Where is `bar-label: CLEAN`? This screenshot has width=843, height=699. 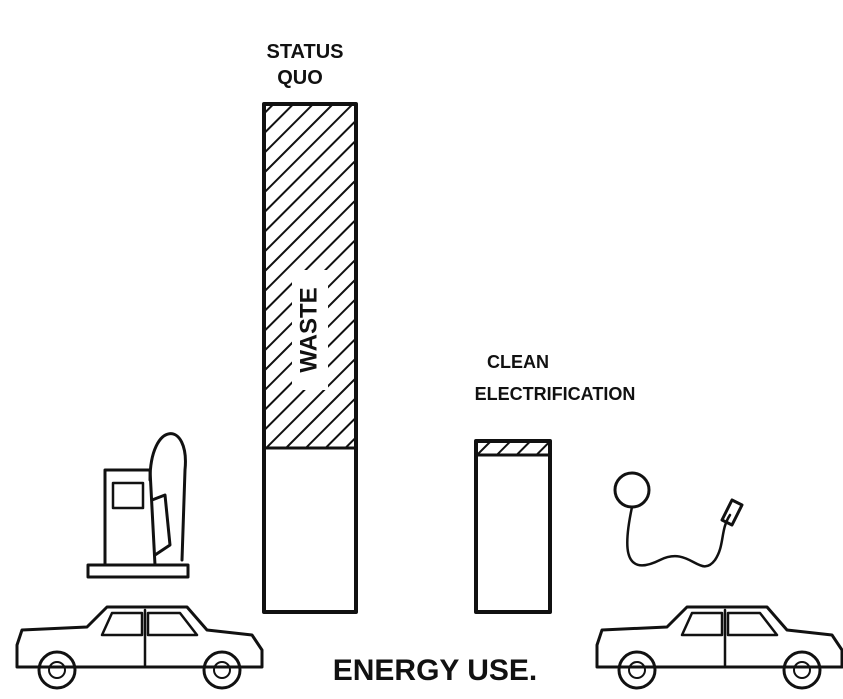
bar-label: CLEAN is located at coordinates (518, 362).